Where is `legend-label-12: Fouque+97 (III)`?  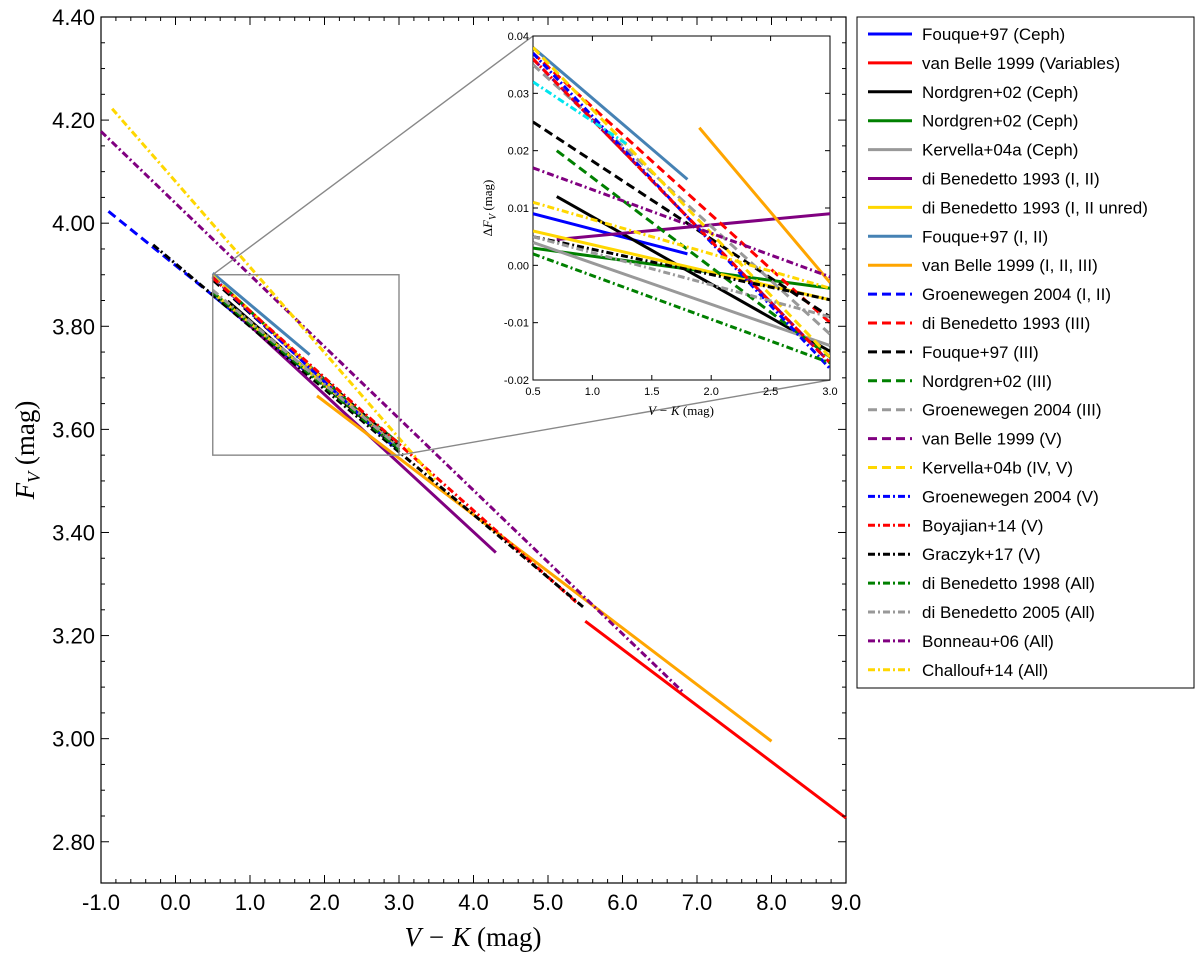 legend-label-12: Fouque+97 (III) is located at coordinates (980, 352).